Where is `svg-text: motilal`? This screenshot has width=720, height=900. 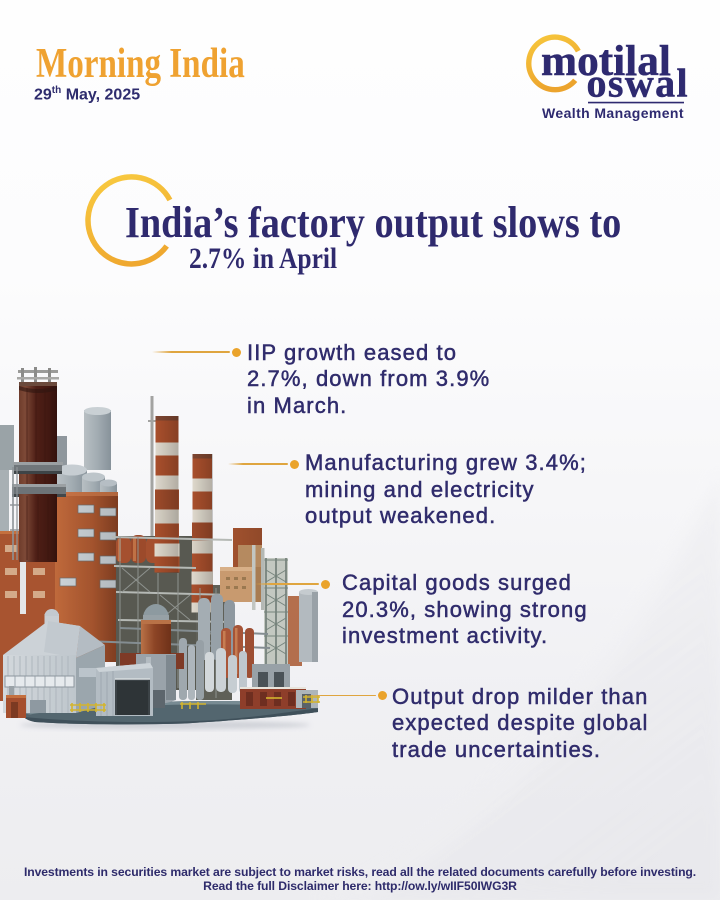 svg-text: motilal is located at coordinates (606, 61).